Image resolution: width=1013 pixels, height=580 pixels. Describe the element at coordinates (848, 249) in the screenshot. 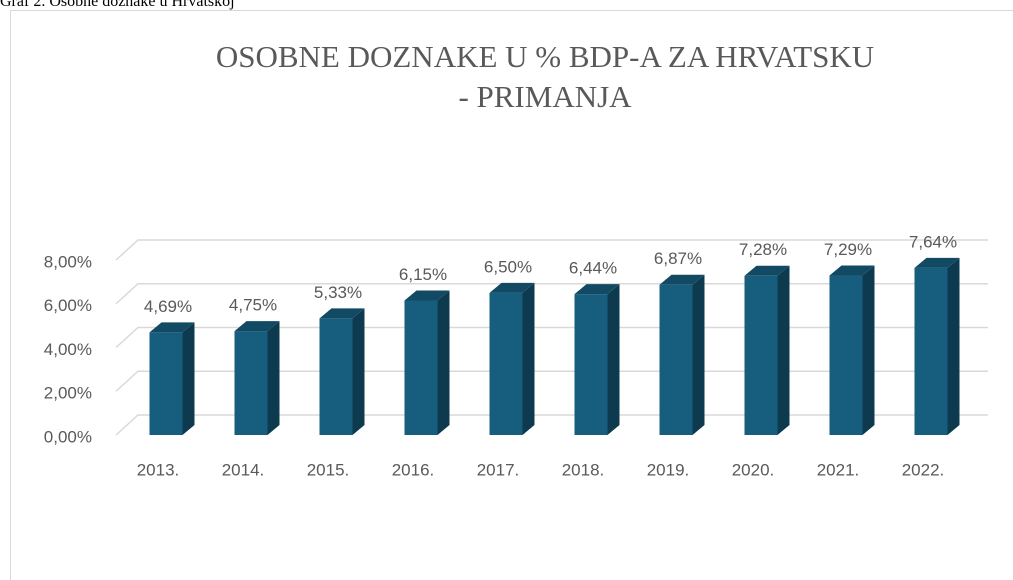

I see `value-label: 7,29%` at that location.